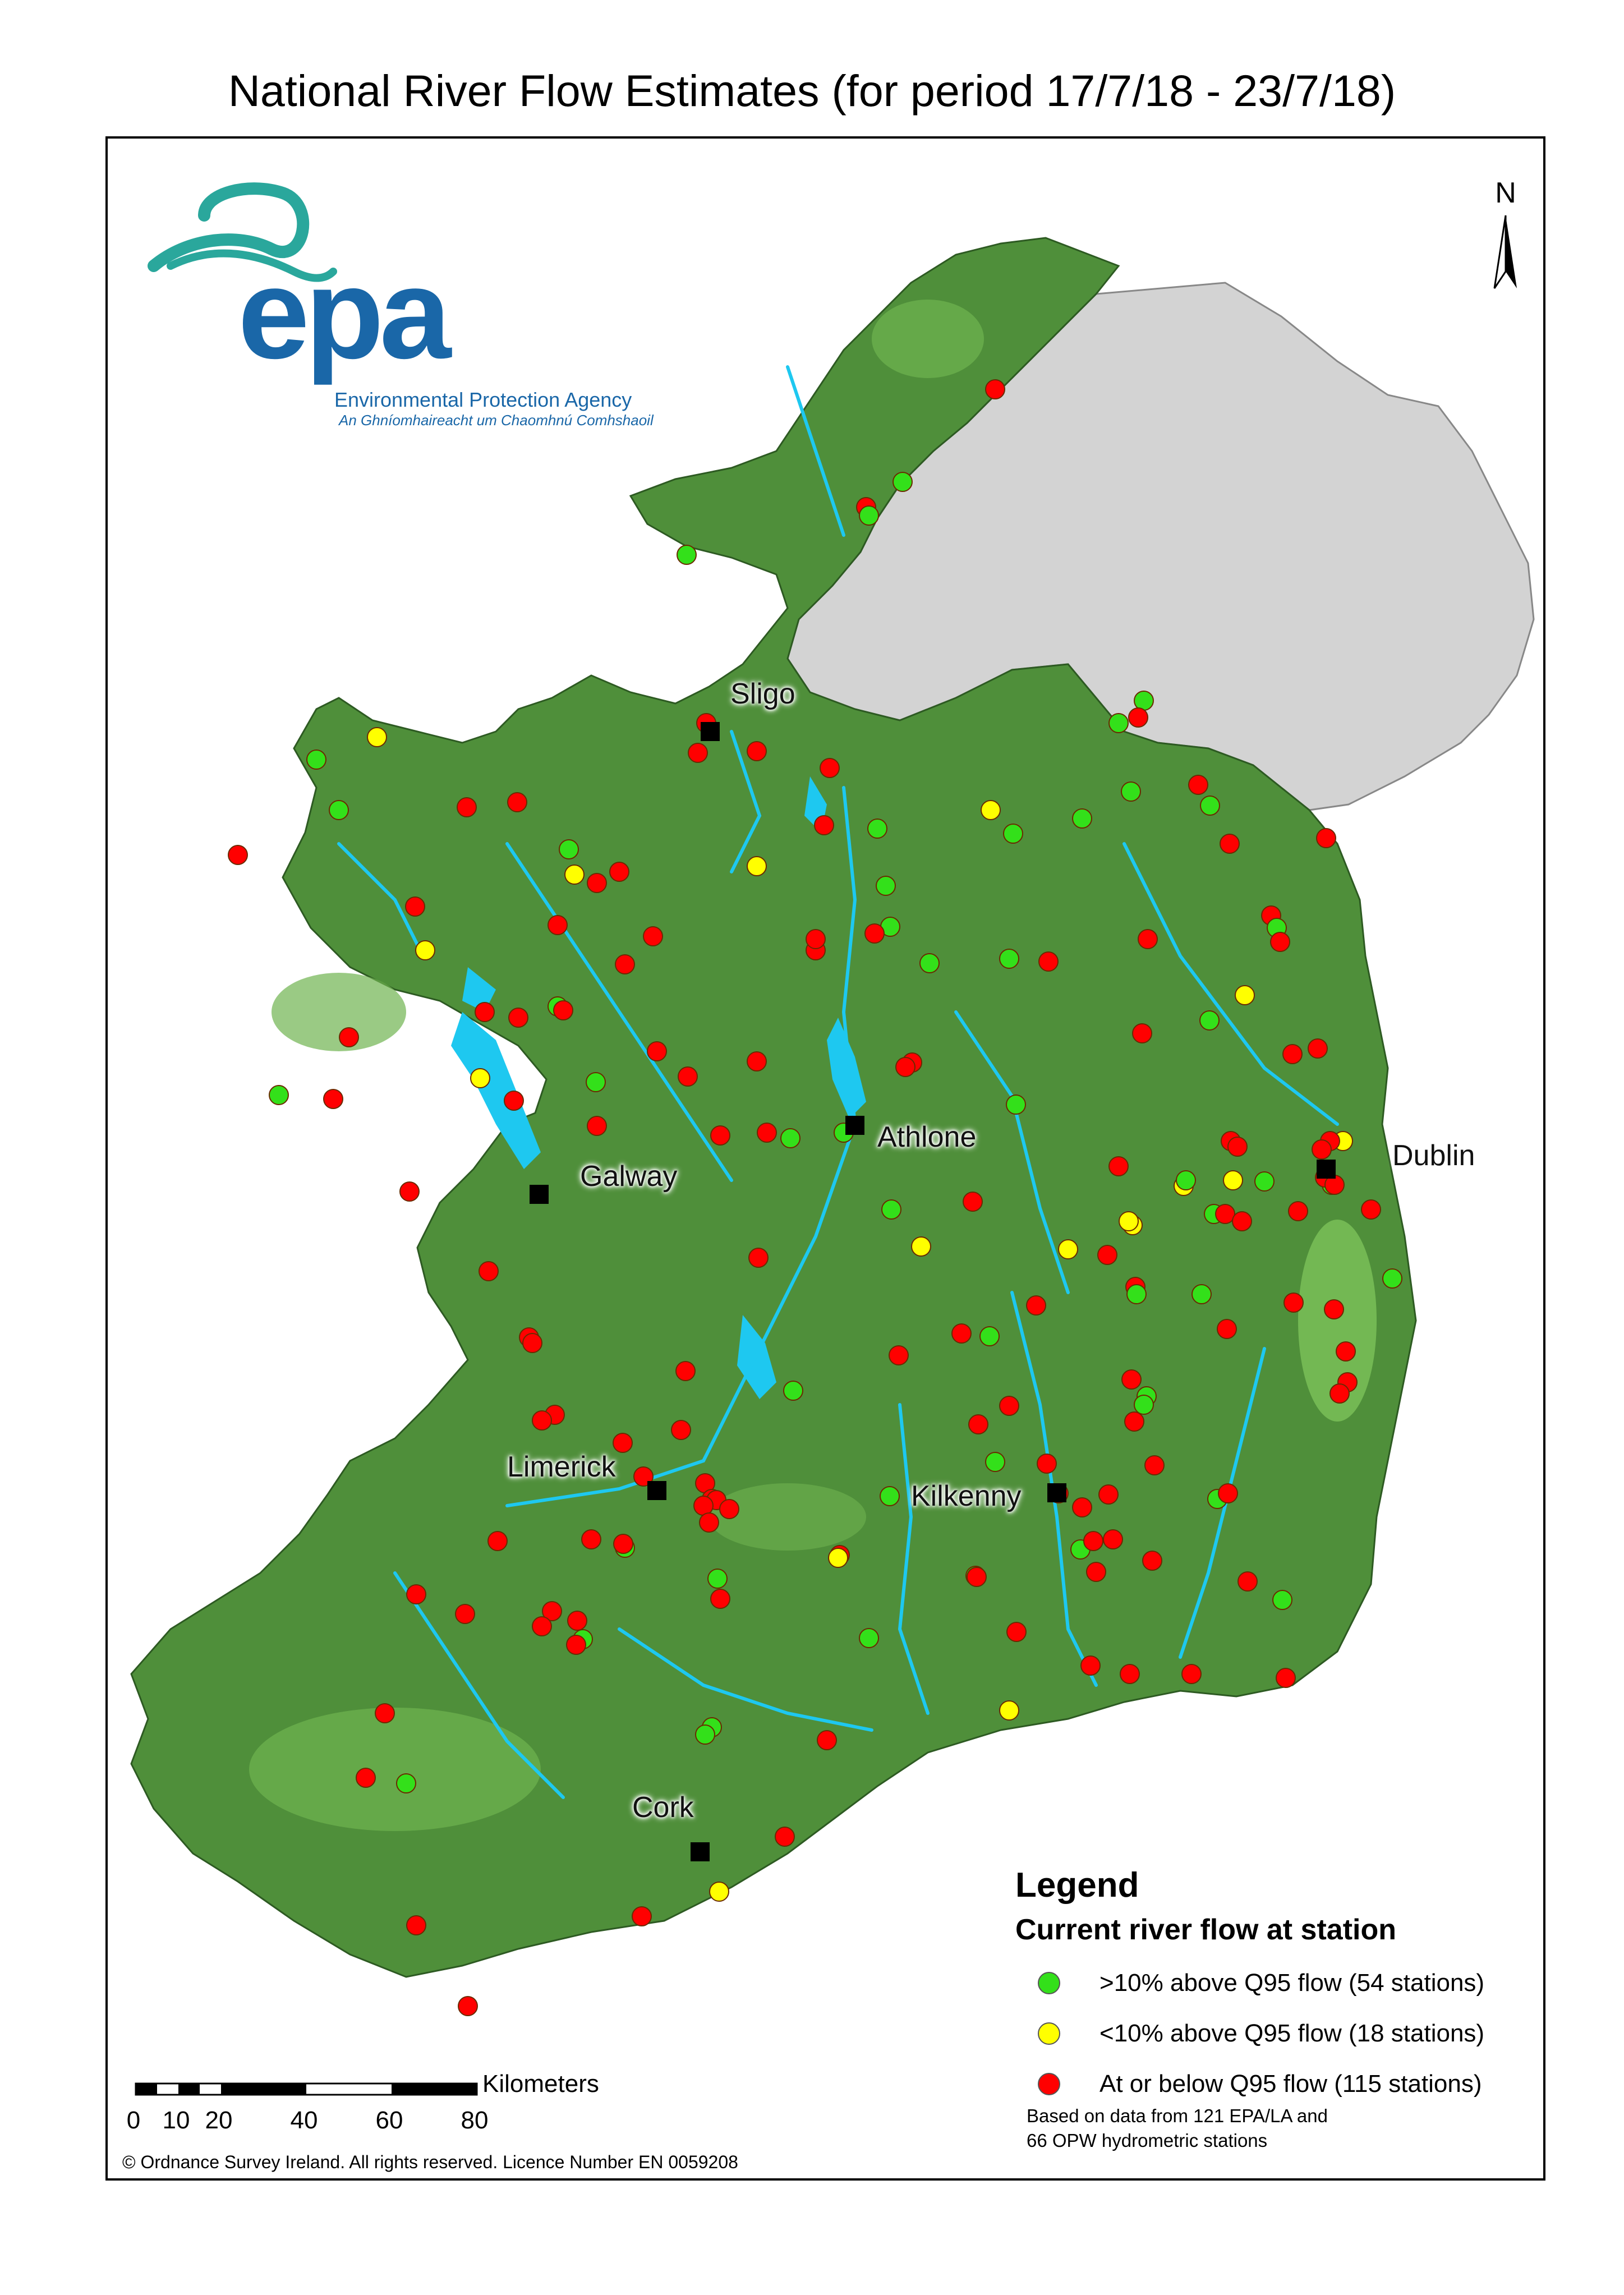  Describe the element at coordinates (967, 1496) in the screenshot. I see `city-label-kilkenny: Kilkenny` at that location.